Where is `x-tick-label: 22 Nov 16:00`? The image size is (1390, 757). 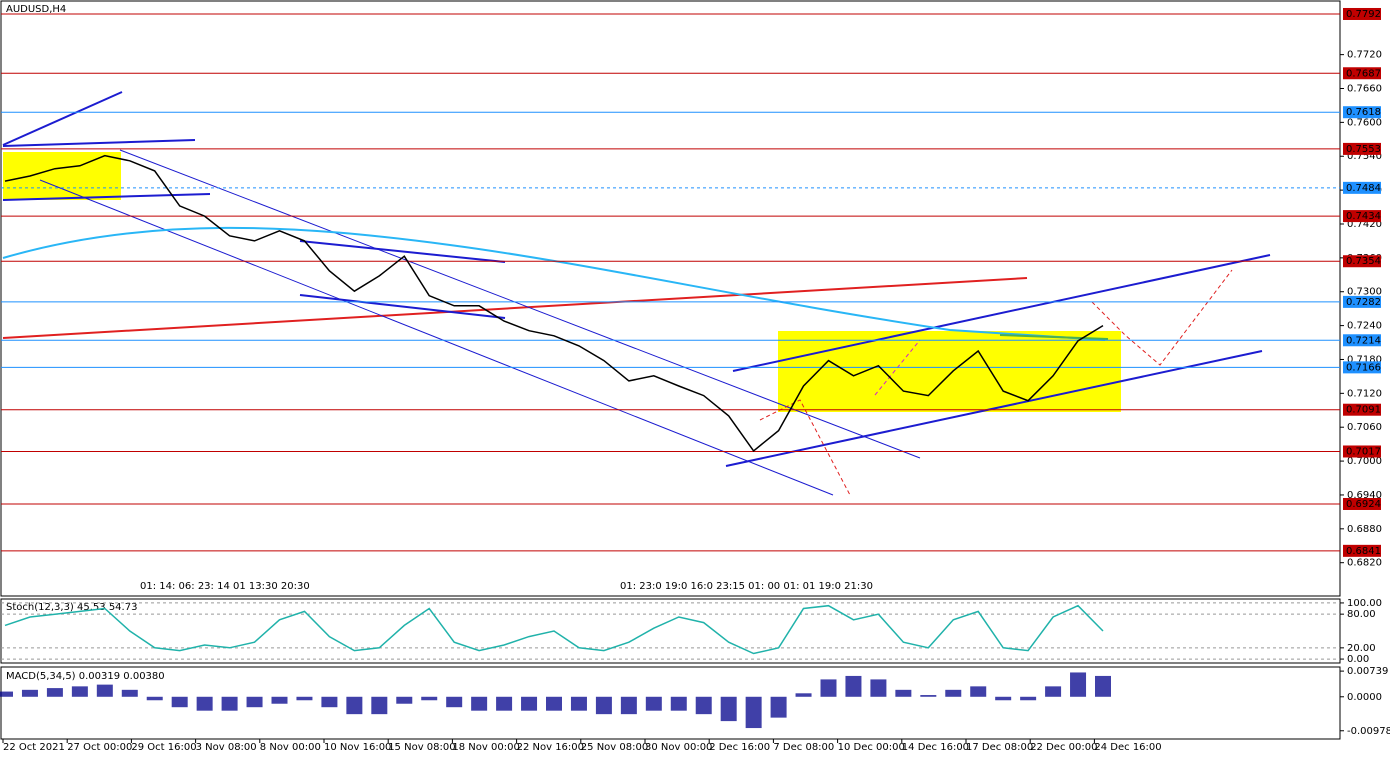 x-tick-label: 22 Nov 16:00 is located at coordinates (550, 747).